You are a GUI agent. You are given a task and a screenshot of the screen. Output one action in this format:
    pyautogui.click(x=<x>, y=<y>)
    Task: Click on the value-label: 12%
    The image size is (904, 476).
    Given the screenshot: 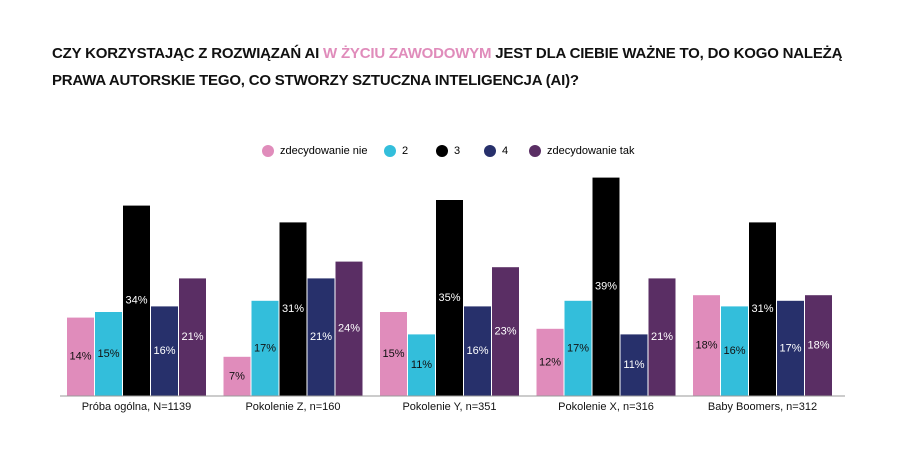 What is the action you would take?
    pyautogui.click(x=550, y=362)
    